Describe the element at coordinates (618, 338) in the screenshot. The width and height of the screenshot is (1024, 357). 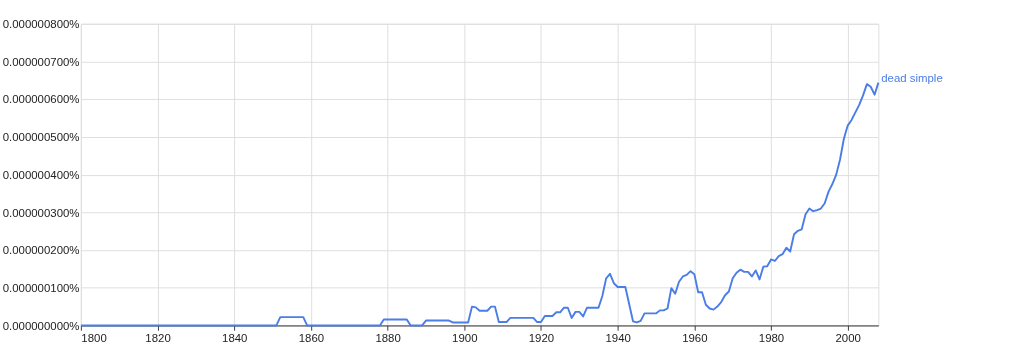
I see `x-tick-label: 1940` at that location.